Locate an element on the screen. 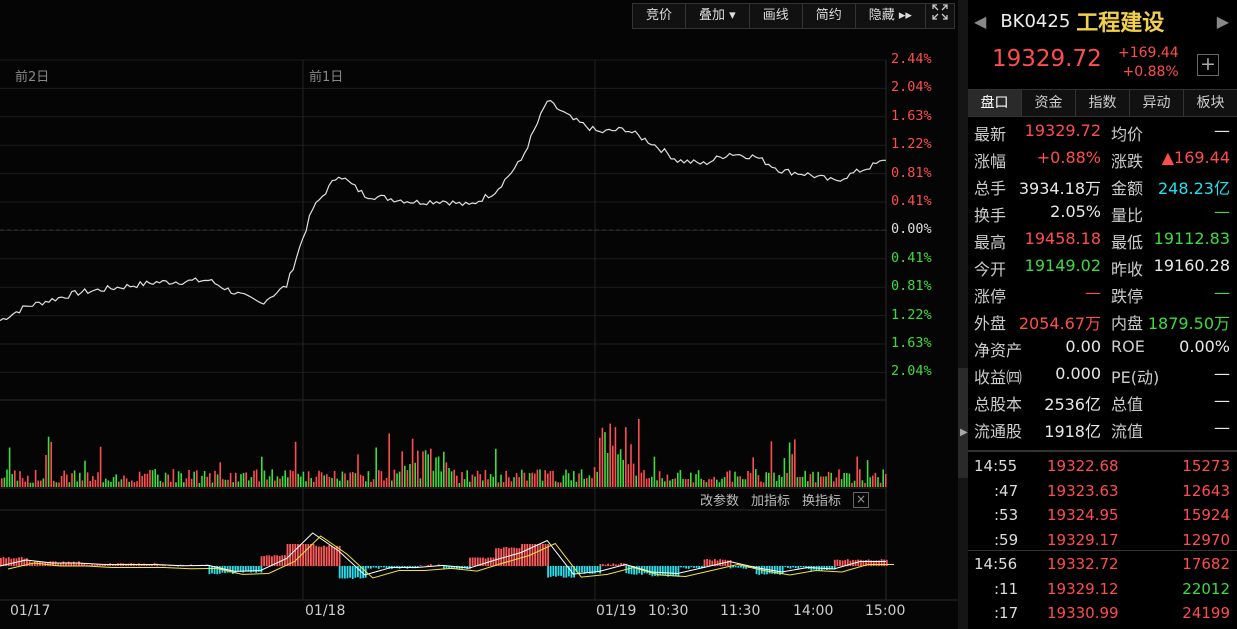  tab-funds: 资金 is located at coordinates (1049, 103).